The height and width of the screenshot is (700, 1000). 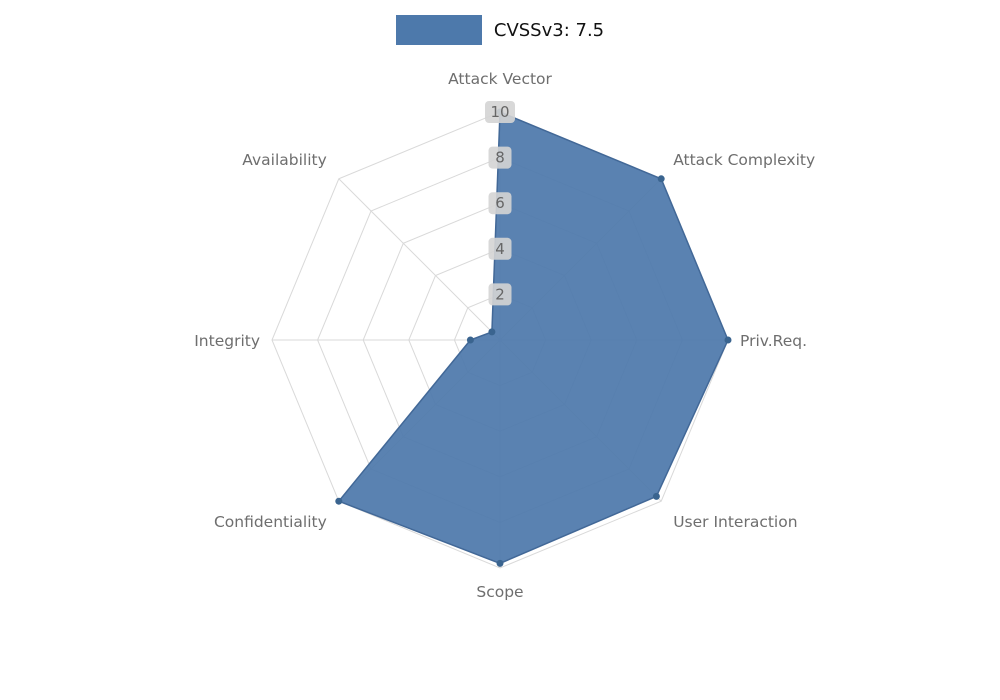 What do you see at coordinates (744, 160) in the screenshot?
I see `axis-label: Attack Complexity` at bounding box center [744, 160].